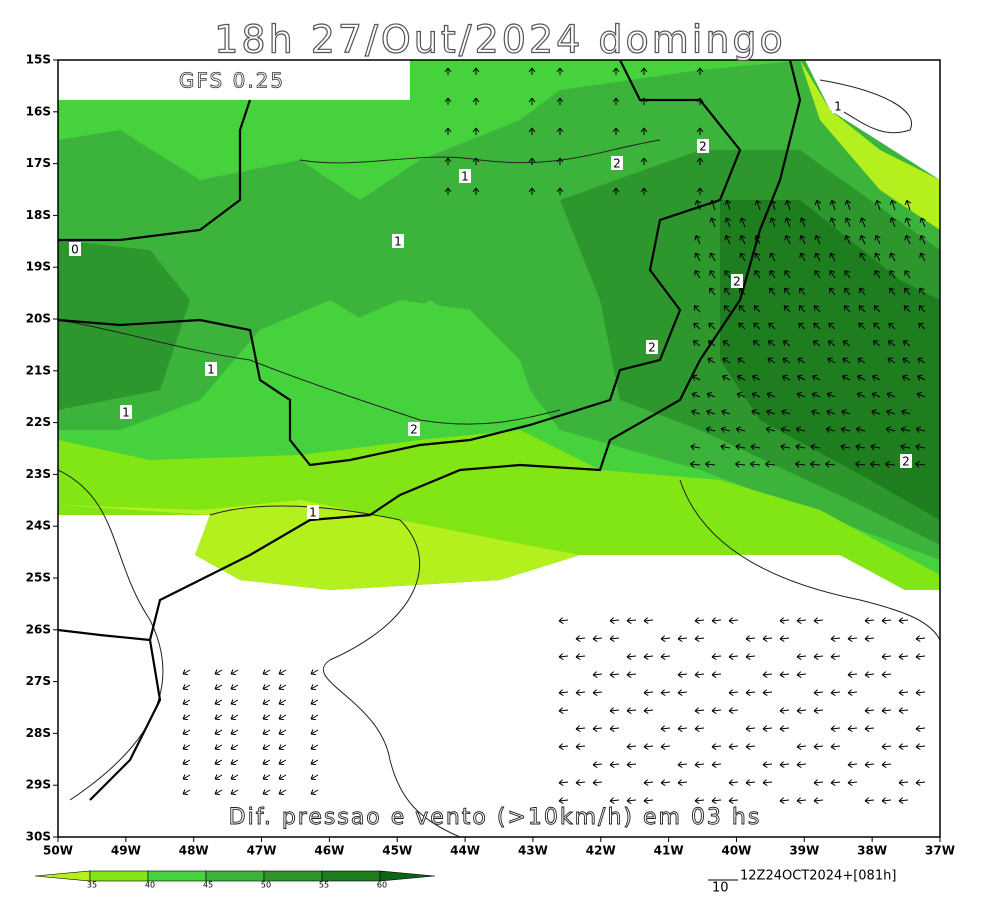 The image size is (1000, 904). I want to click on contour, so click(335, 671).